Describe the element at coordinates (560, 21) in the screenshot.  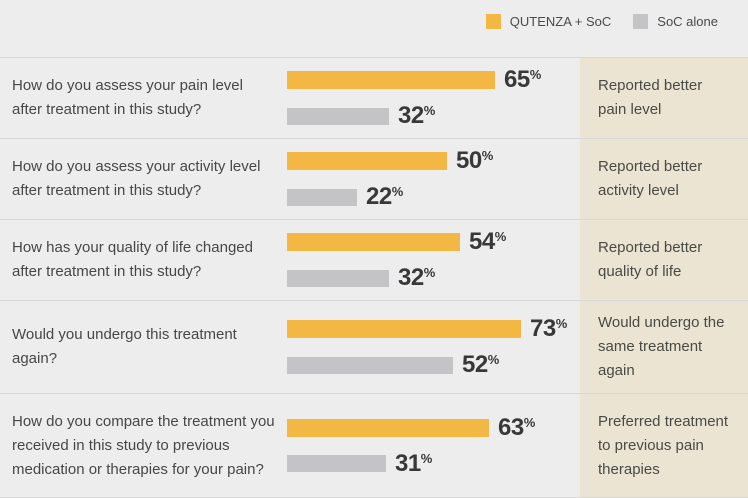
I see `legend-label: QUTENZA + SoC` at that location.